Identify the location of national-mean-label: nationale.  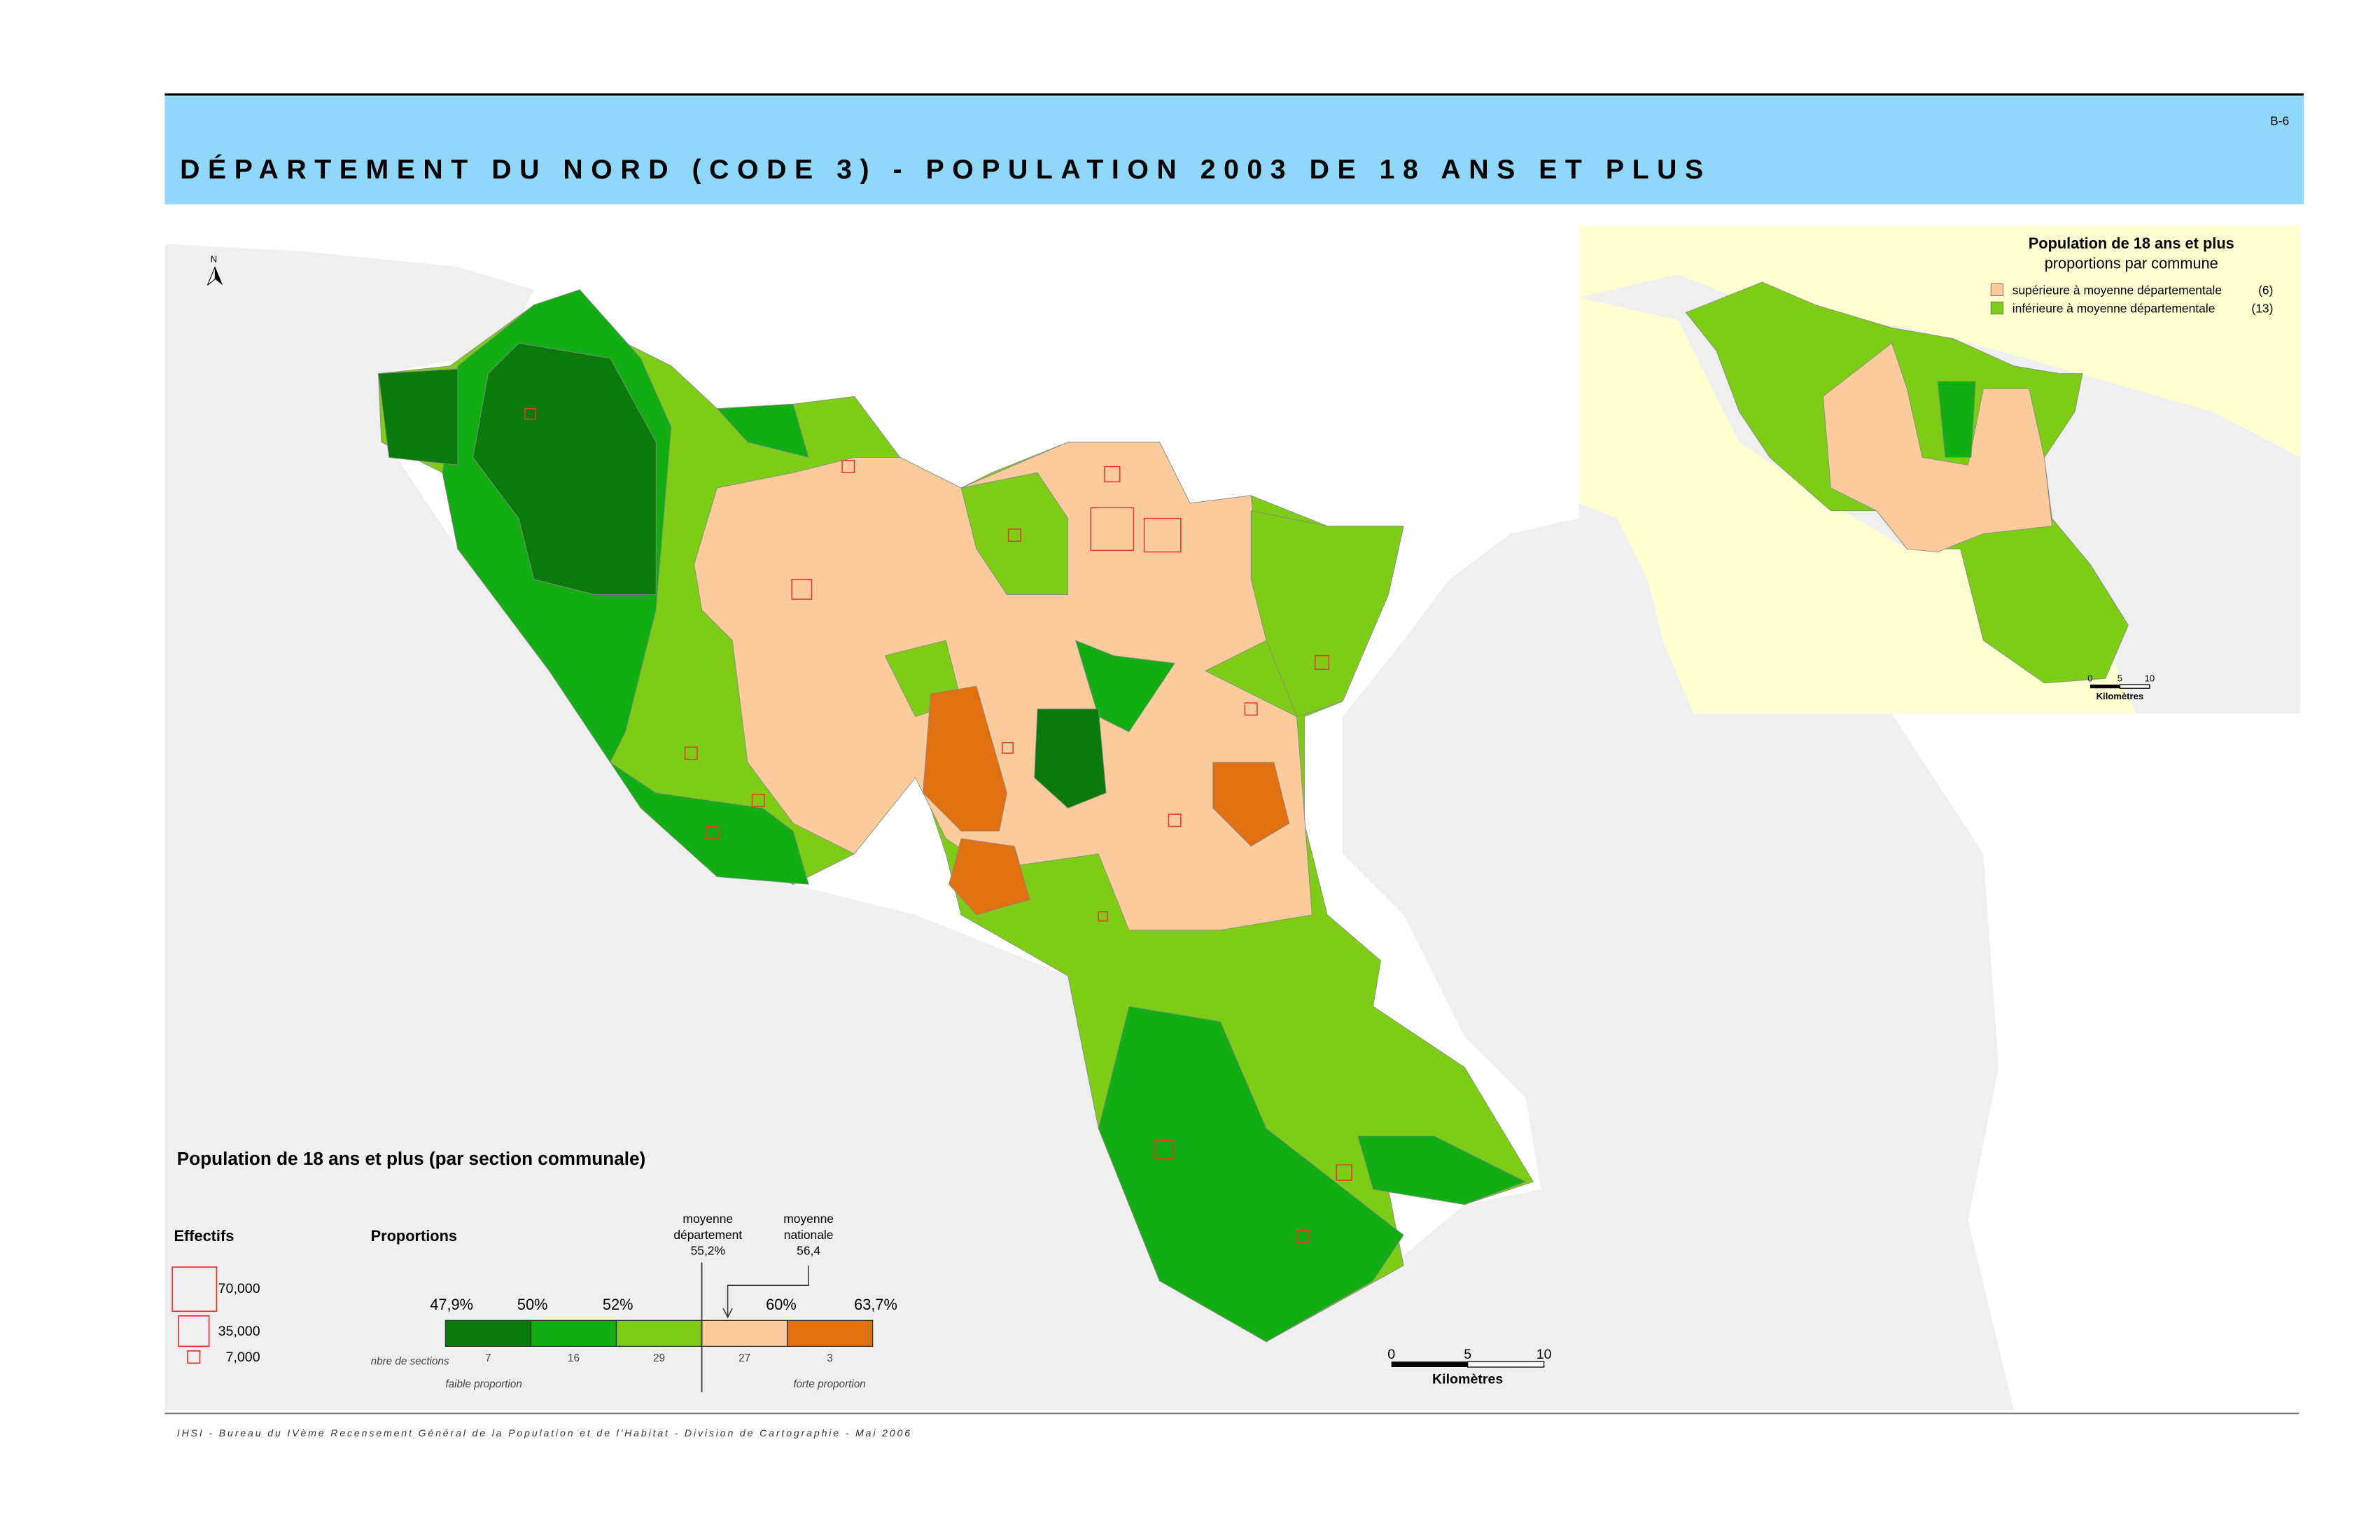
(809, 1235).